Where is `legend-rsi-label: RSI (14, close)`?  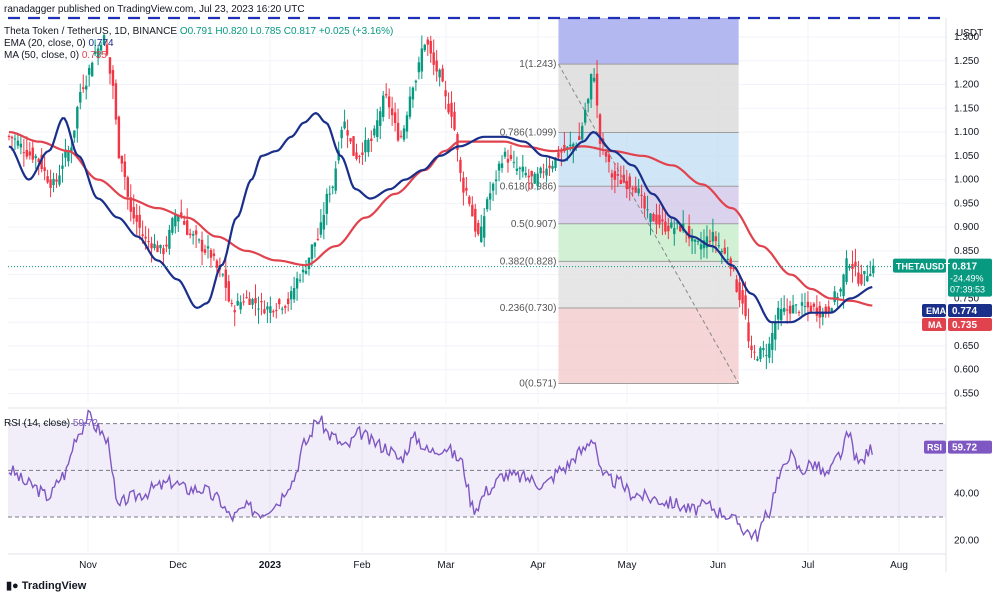 legend-rsi-label: RSI (14, close) is located at coordinates (37, 423).